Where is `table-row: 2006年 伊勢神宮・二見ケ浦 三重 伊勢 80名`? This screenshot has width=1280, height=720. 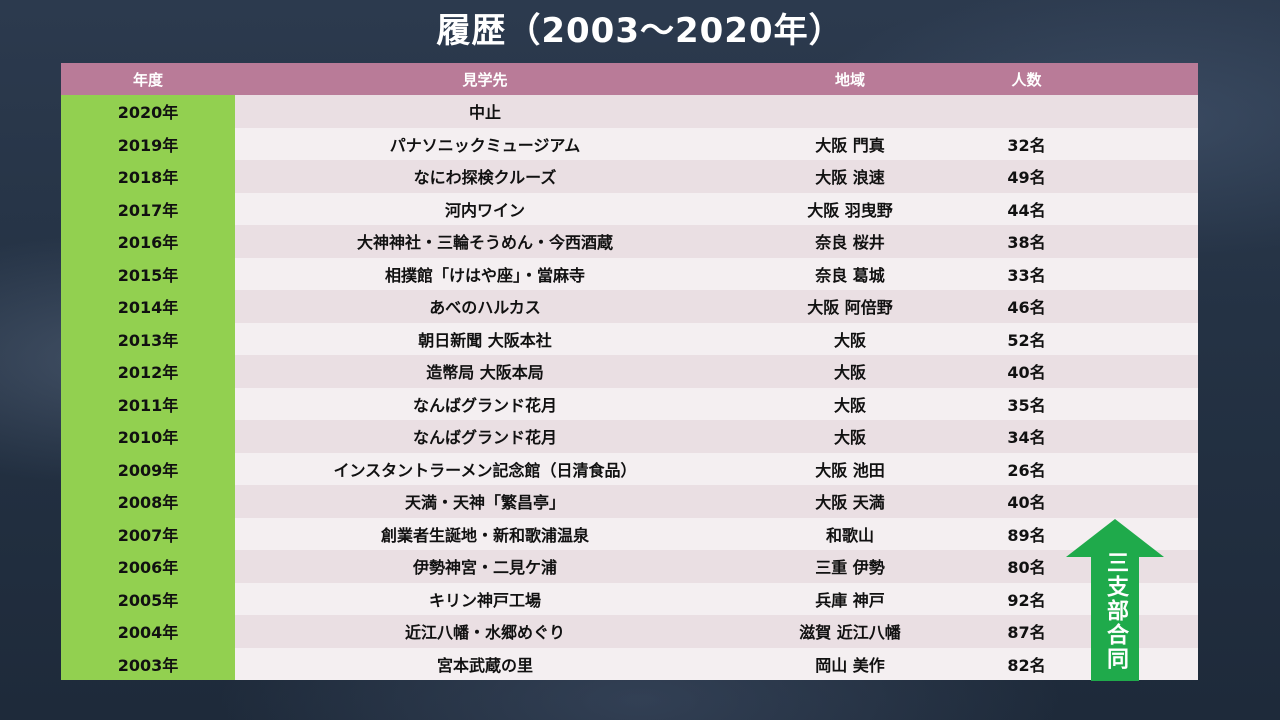
table-row: 2006年 伊勢神宮・二見ケ浦 三重 伊勢 80名 is located at coordinates (629, 566).